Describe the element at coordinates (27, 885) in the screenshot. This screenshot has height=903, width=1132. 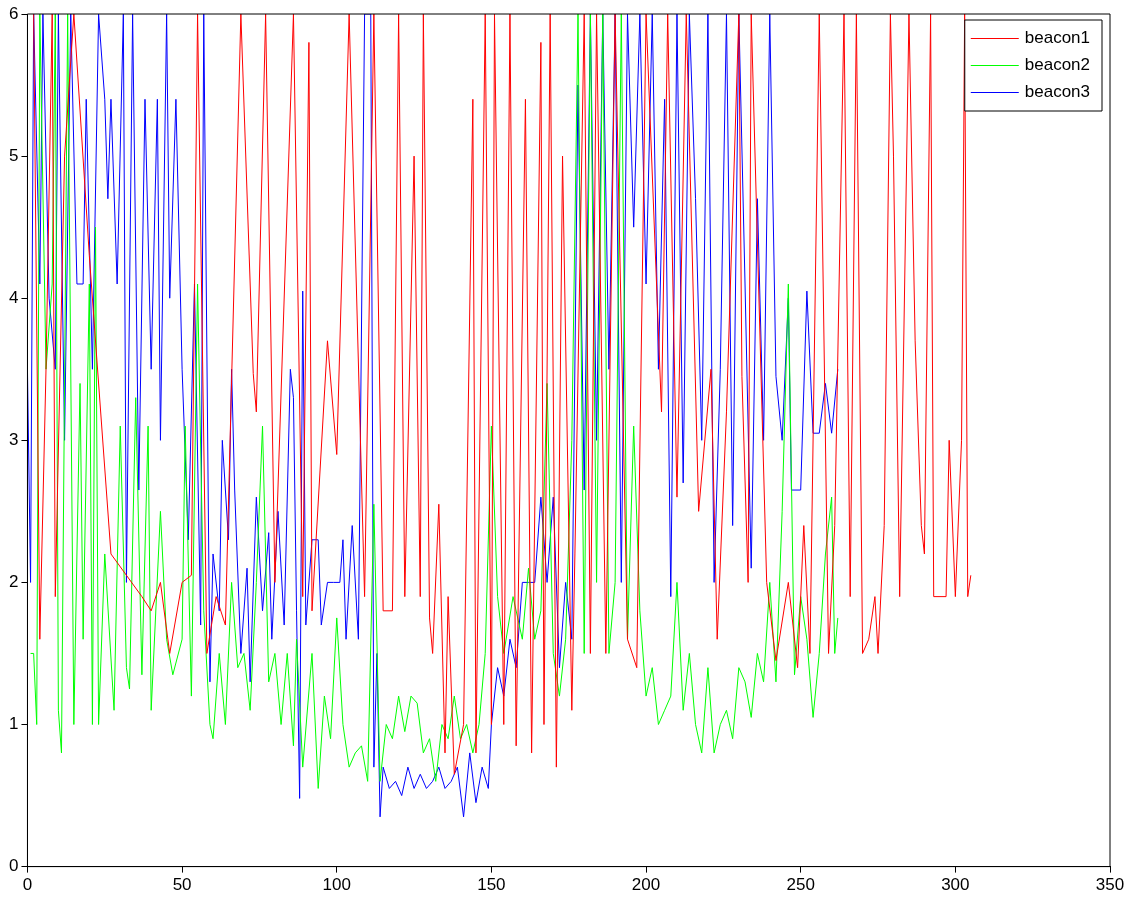
I see `x-tick-label: 0` at that location.